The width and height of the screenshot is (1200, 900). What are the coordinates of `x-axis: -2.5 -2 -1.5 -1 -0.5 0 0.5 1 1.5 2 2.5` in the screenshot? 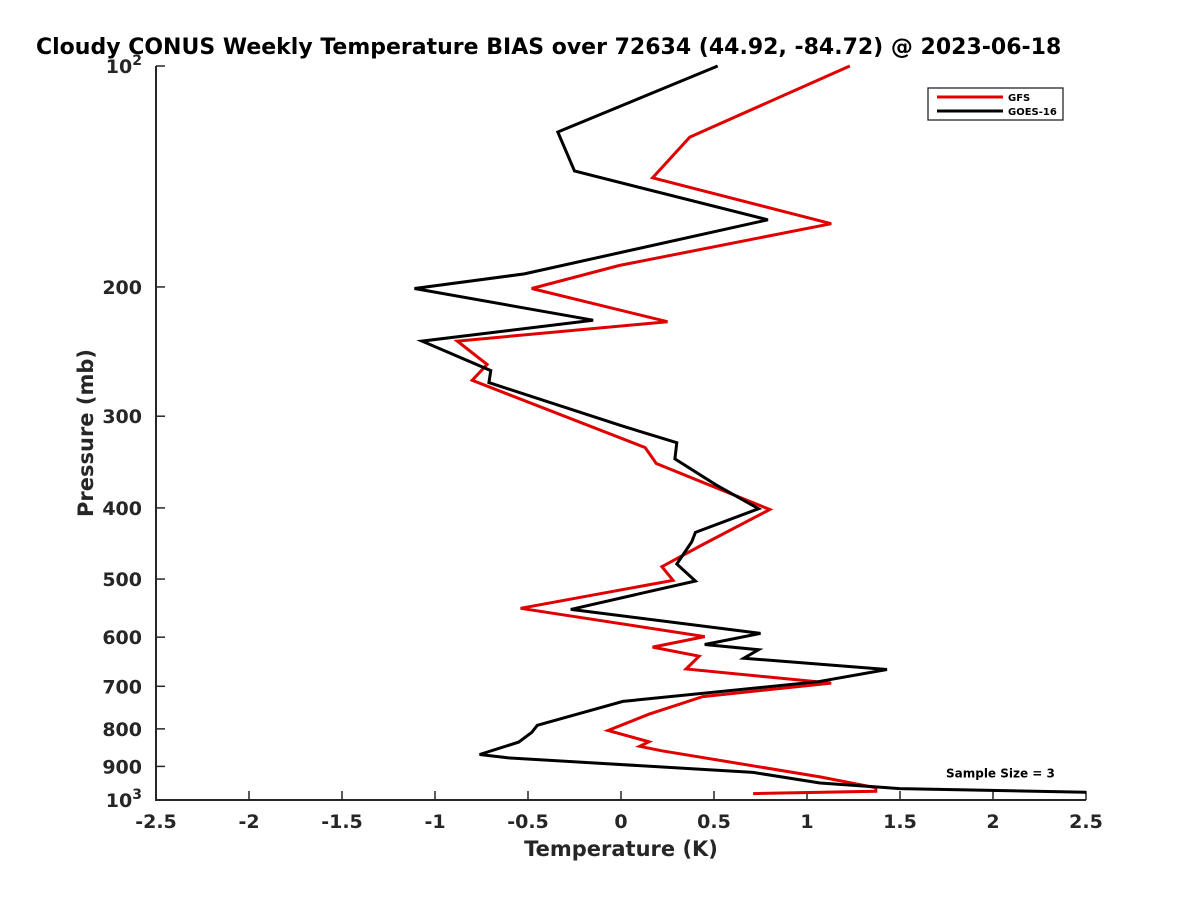 It's located at (619, 812).